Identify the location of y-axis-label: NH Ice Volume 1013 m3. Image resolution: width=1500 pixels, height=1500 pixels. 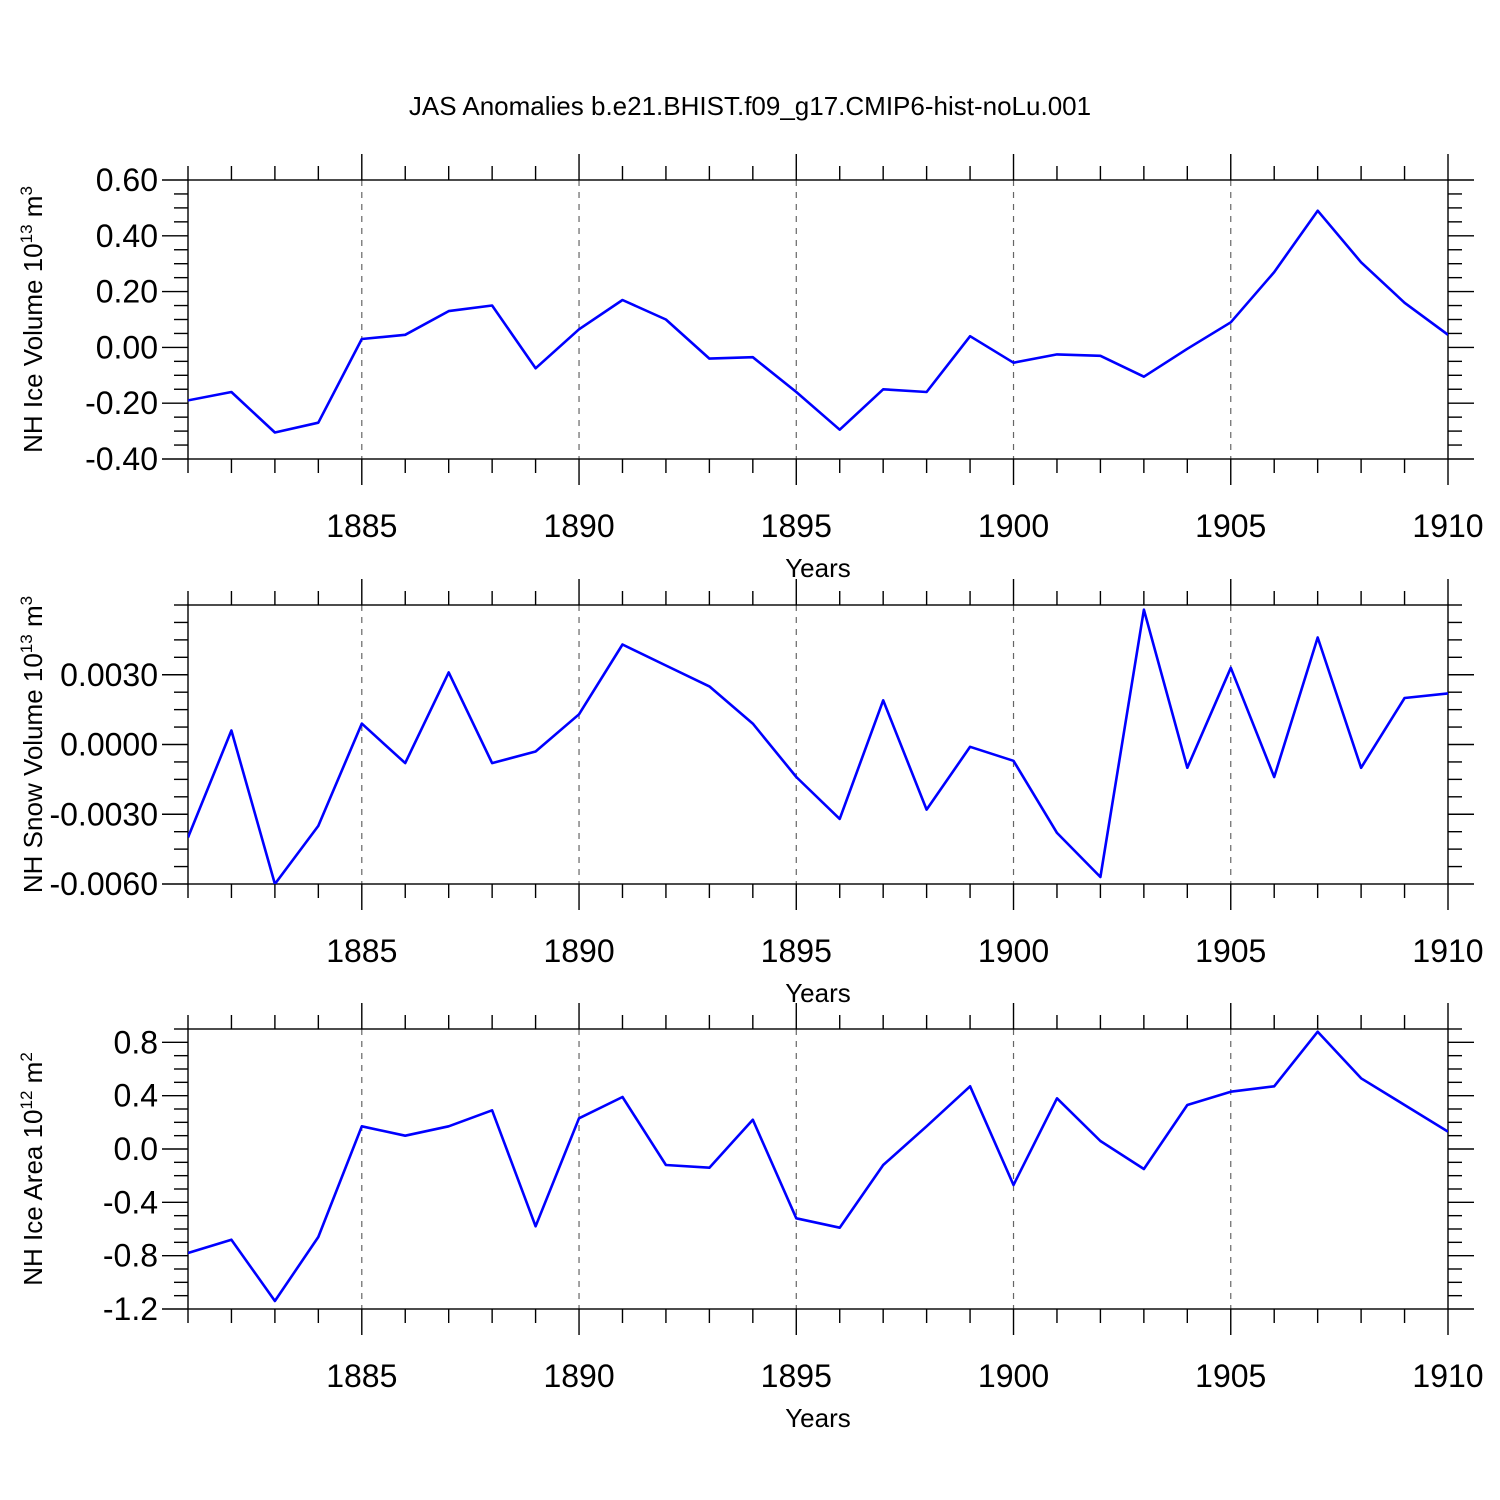
(32, 319).